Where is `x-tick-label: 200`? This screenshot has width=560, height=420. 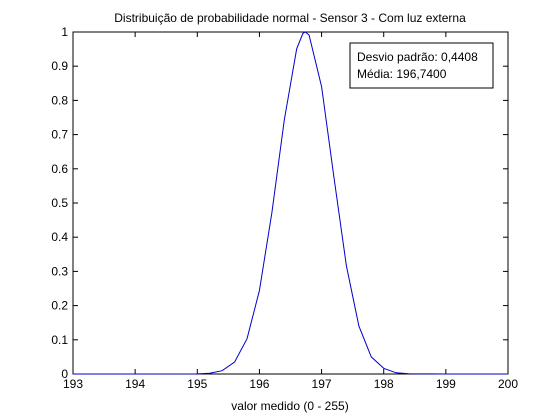 x-tick-label: 200 is located at coordinates (508, 384).